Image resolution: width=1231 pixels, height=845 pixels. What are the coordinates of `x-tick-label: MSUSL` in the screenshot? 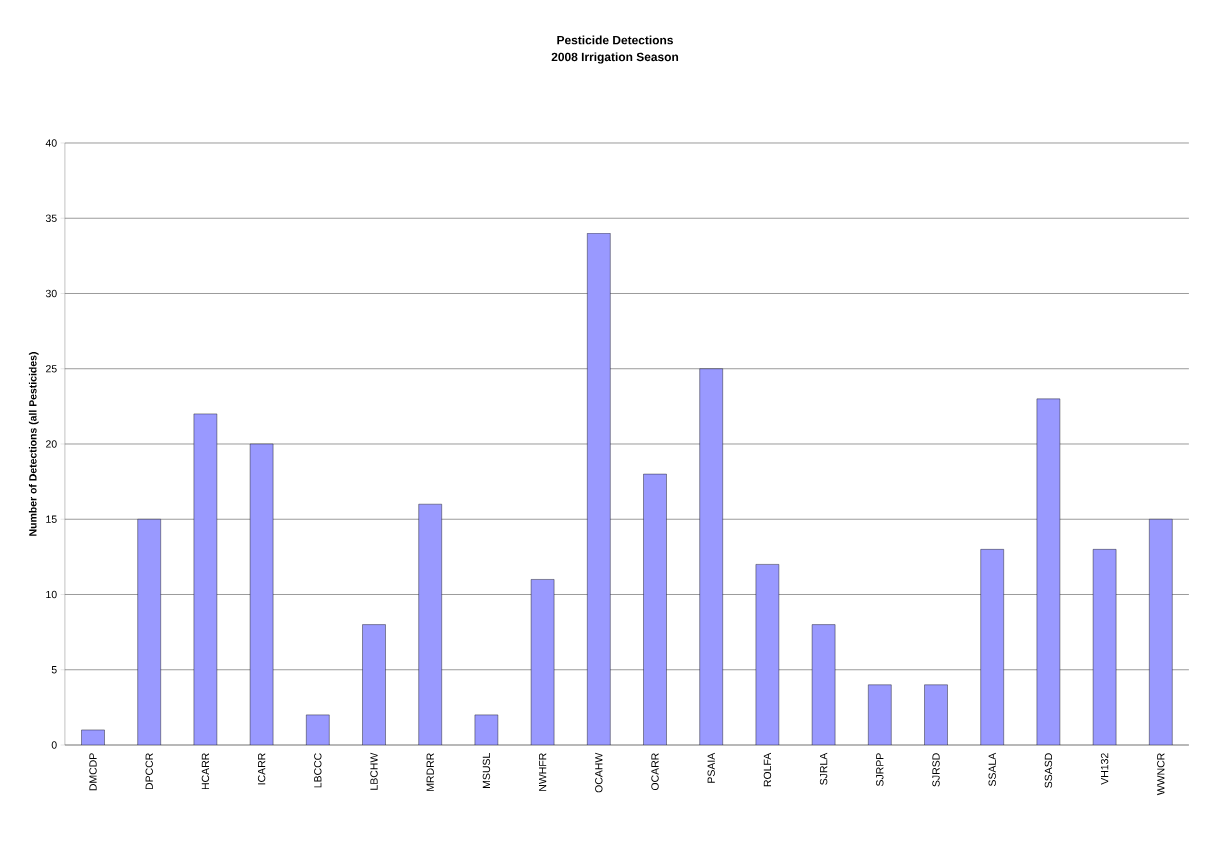 It's located at (486, 770).